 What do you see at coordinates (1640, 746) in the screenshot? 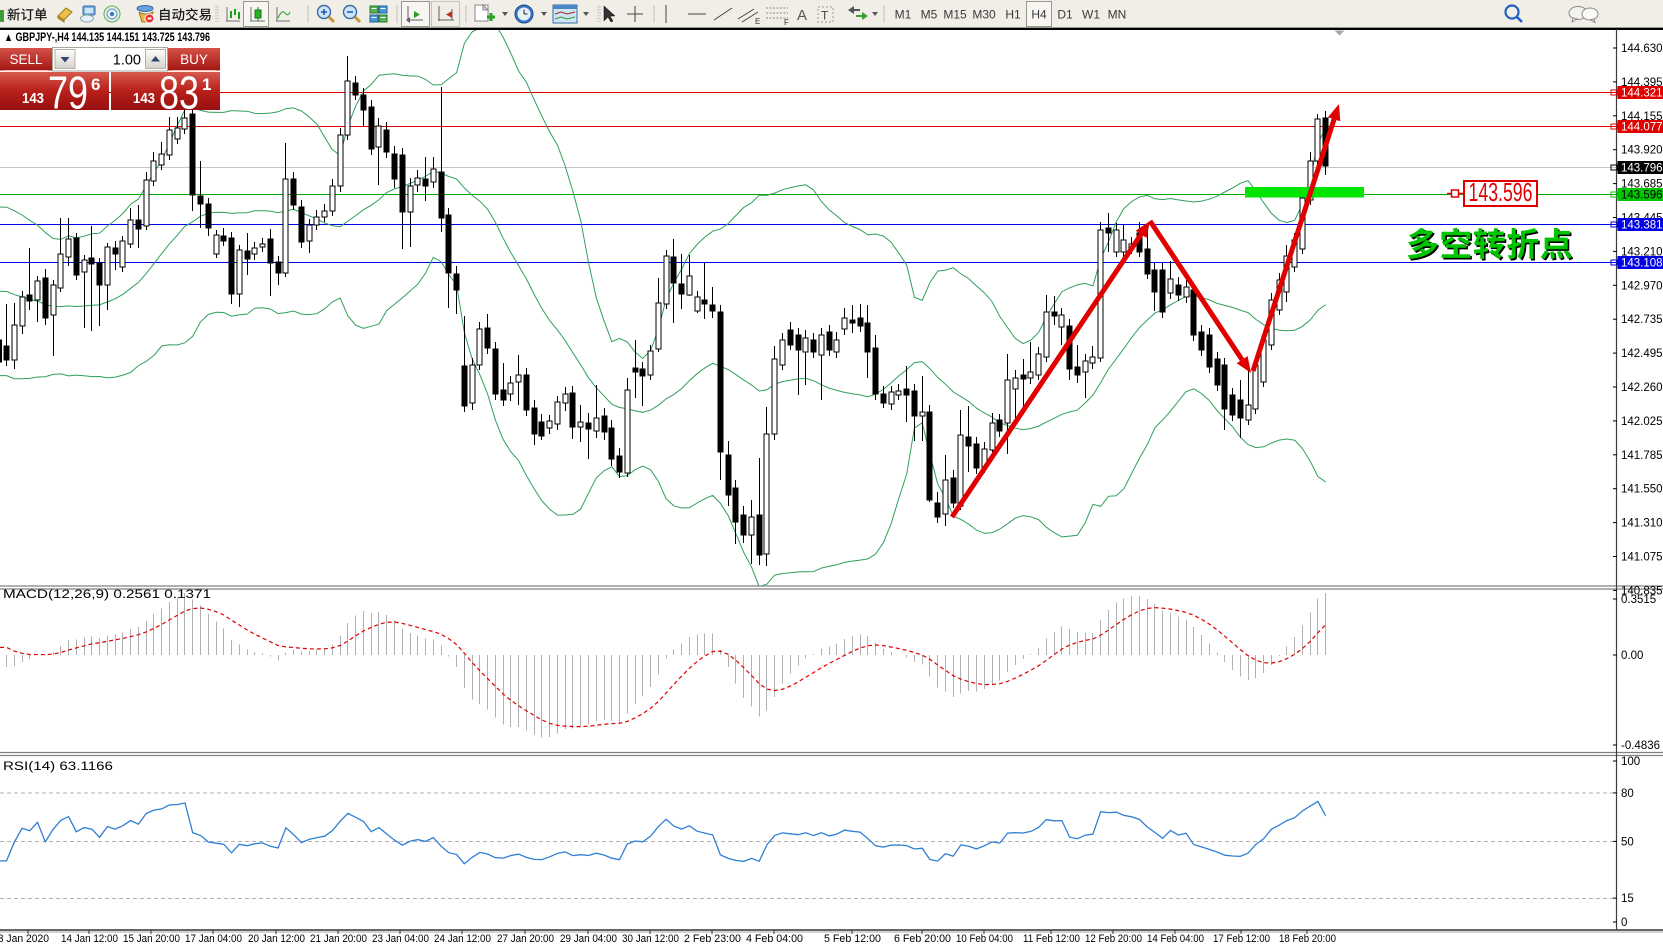
I see `svg-text: -0.4836` at bounding box center [1640, 746].